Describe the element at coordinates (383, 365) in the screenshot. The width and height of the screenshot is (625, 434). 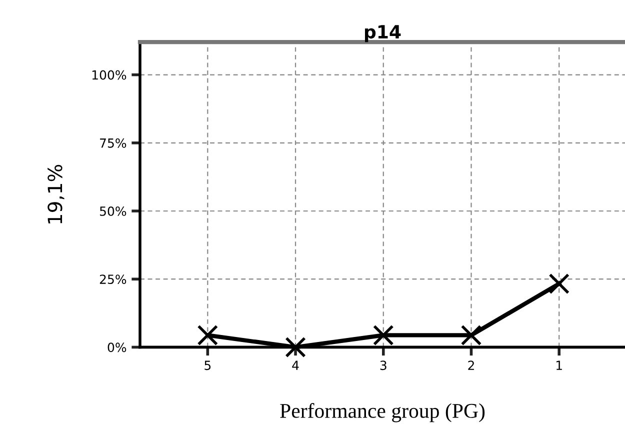
I see `x-tick-label: 3` at that location.